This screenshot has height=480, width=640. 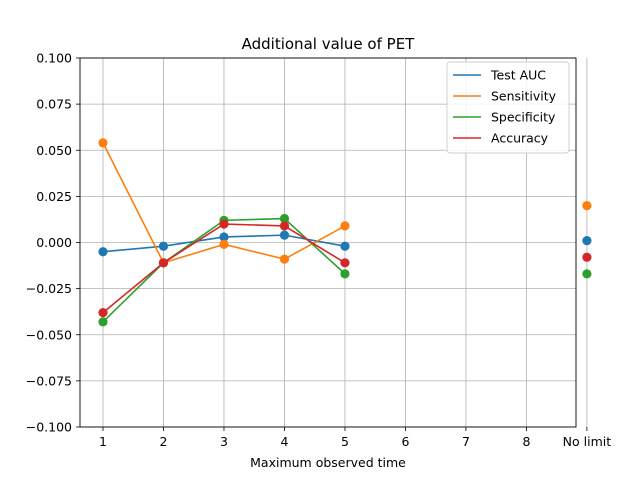 I want to click on legend-item: Accuracy, so click(x=501, y=138).